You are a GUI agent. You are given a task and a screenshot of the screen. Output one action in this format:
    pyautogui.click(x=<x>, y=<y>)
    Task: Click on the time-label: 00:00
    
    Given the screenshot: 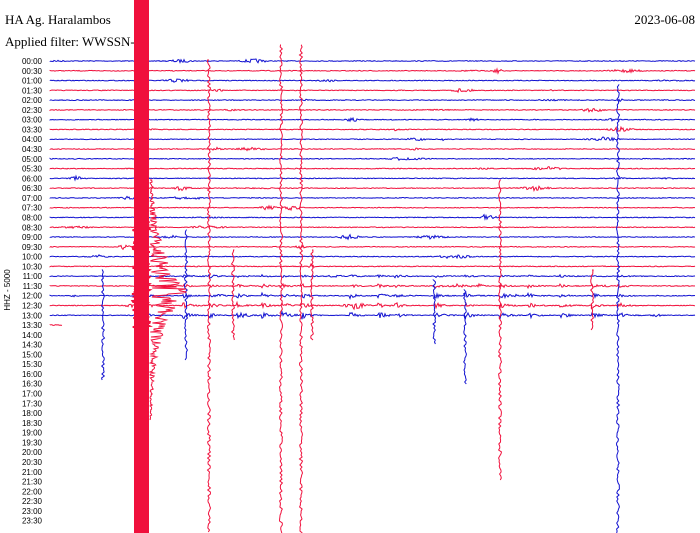 What is the action you would take?
    pyautogui.click(x=32, y=61)
    